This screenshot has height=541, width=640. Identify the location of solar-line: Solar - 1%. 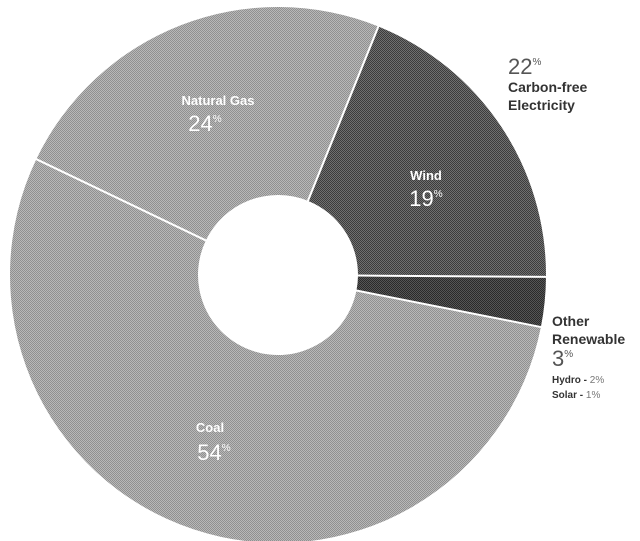
(576, 395).